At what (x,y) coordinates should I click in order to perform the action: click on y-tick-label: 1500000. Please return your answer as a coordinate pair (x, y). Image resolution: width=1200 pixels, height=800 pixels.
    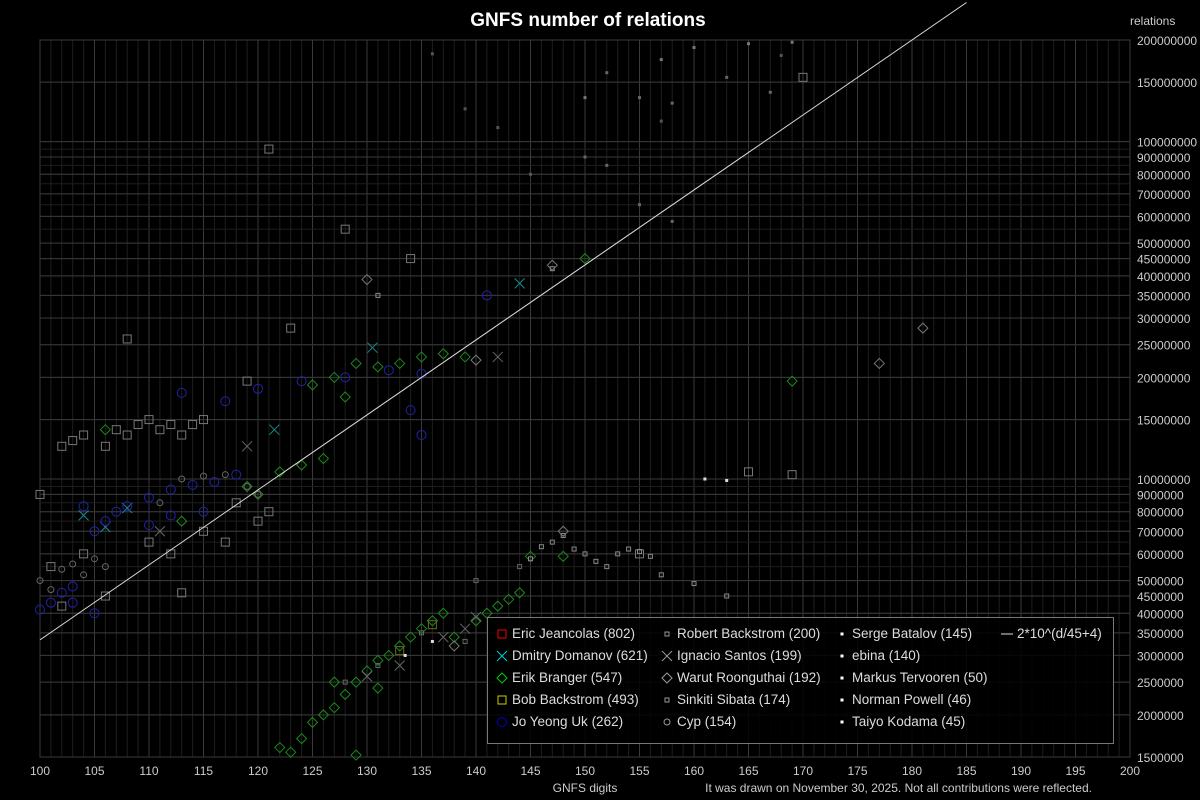
    Looking at the image, I should click on (1160, 758).